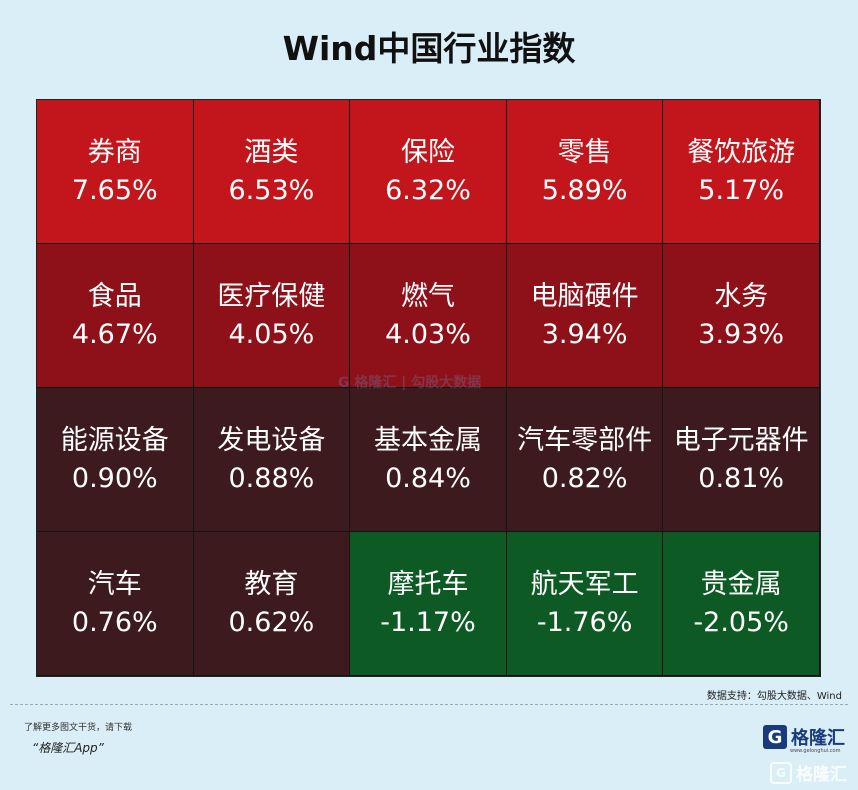 This screenshot has width=858, height=790. What do you see at coordinates (114, 152) in the screenshot?
I see `cell-industry-name: 券商` at bounding box center [114, 152].